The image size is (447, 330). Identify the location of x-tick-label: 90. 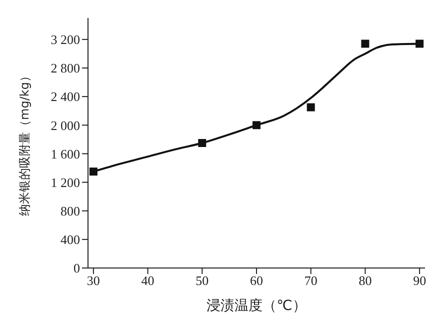
(419, 280).